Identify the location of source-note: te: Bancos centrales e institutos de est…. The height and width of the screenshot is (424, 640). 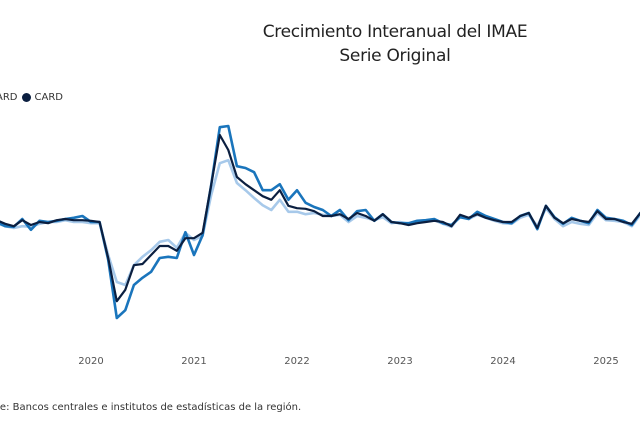
(151, 407).